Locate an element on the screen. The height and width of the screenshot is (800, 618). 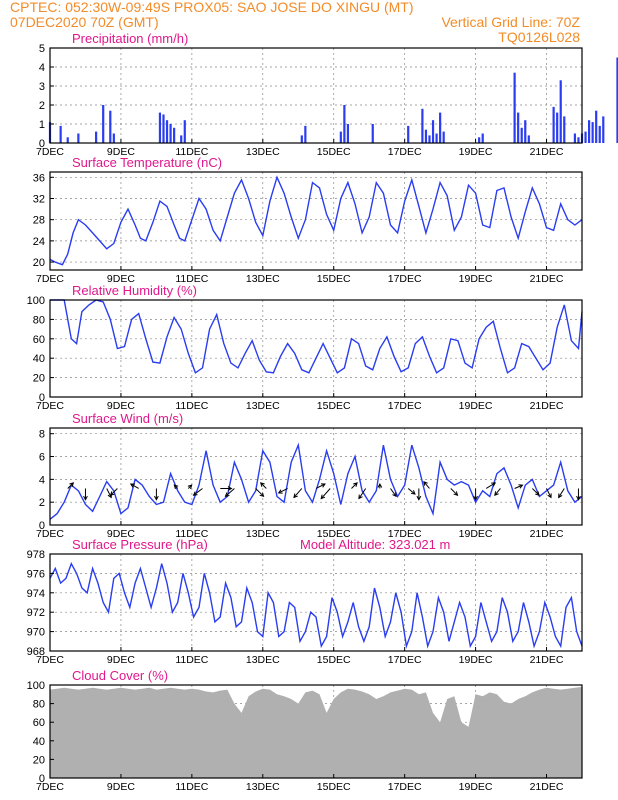
panel-title: Precipitation (mm/h) is located at coordinates (130, 38).